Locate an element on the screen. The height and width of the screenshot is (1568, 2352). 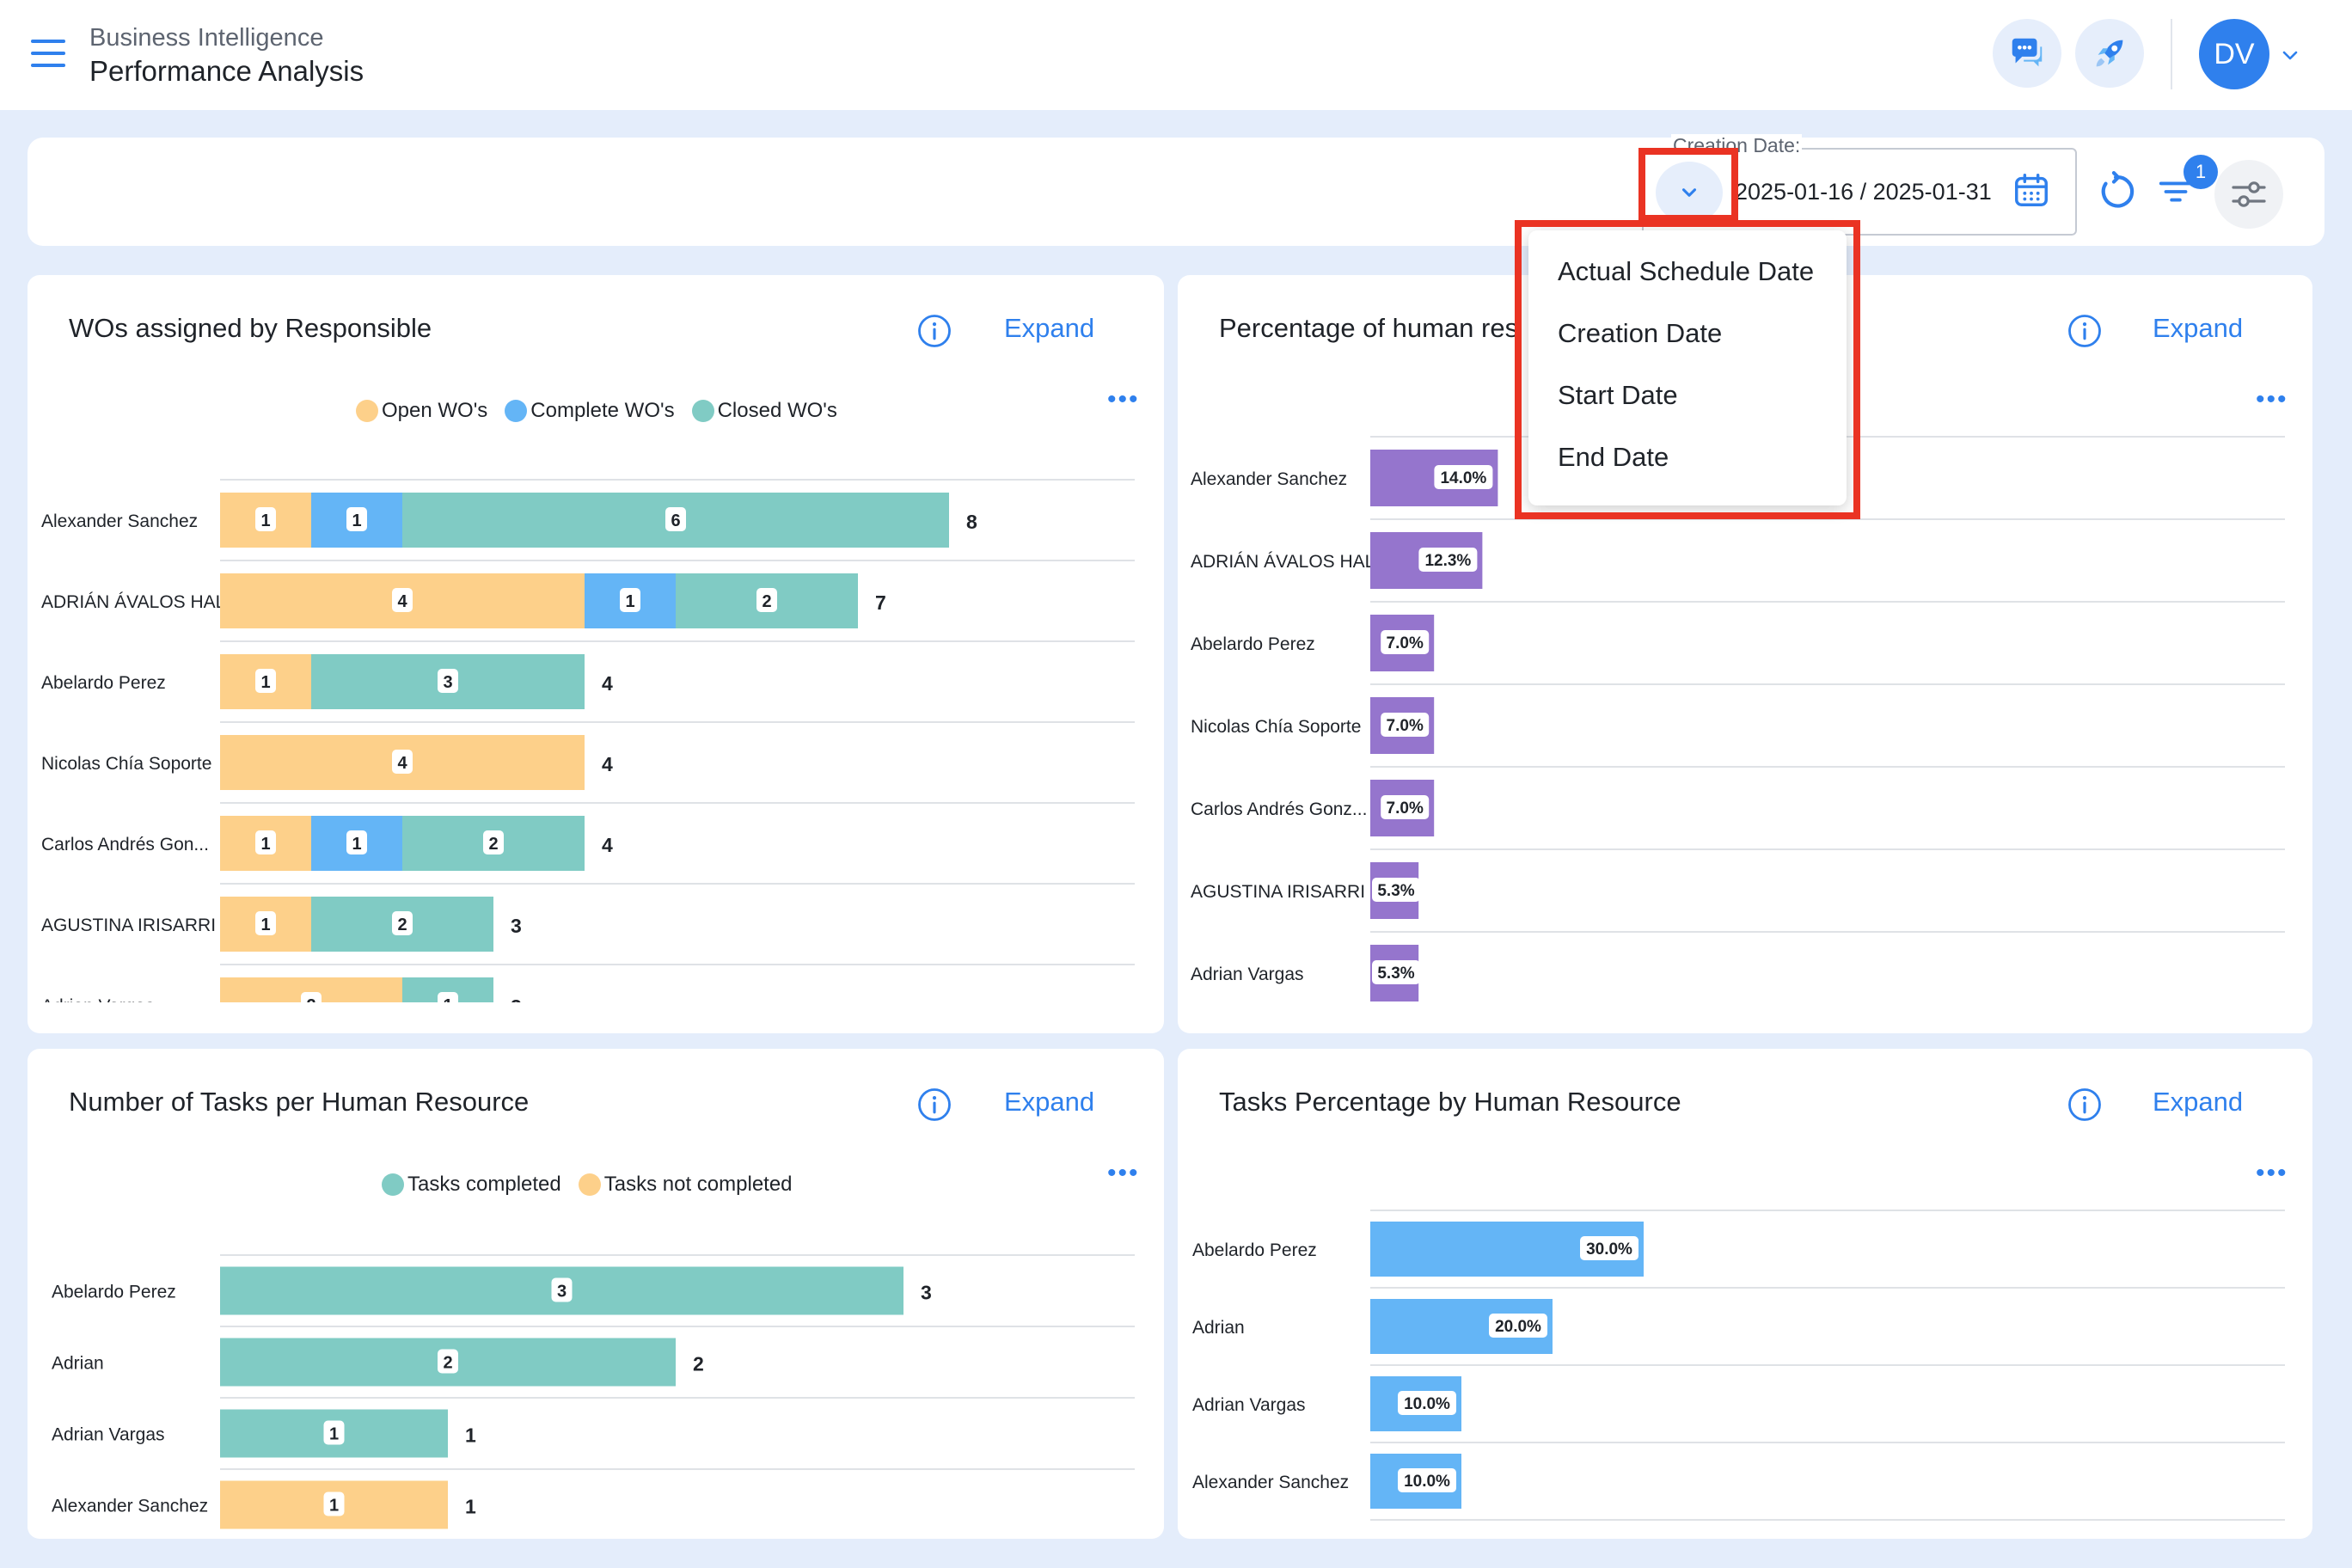
axis-label: ADRIÁN ÁVALOS HAL is located at coordinates (133, 602).